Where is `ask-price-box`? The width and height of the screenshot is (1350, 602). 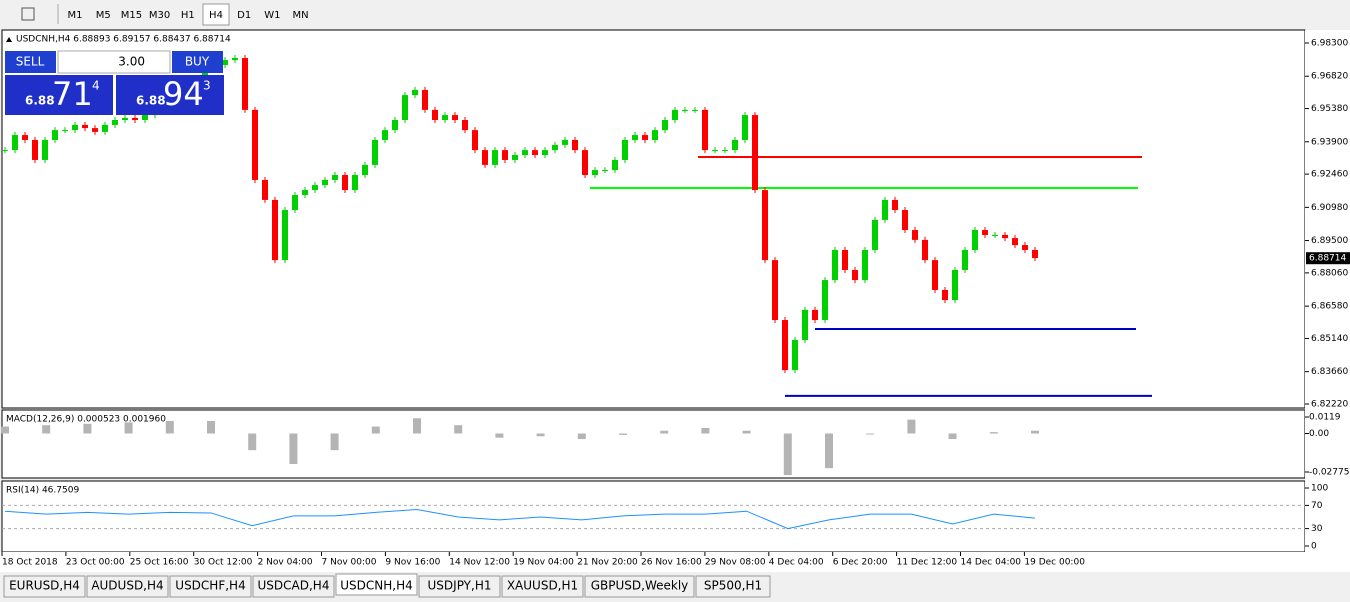 ask-price-box is located at coordinates (170, 95).